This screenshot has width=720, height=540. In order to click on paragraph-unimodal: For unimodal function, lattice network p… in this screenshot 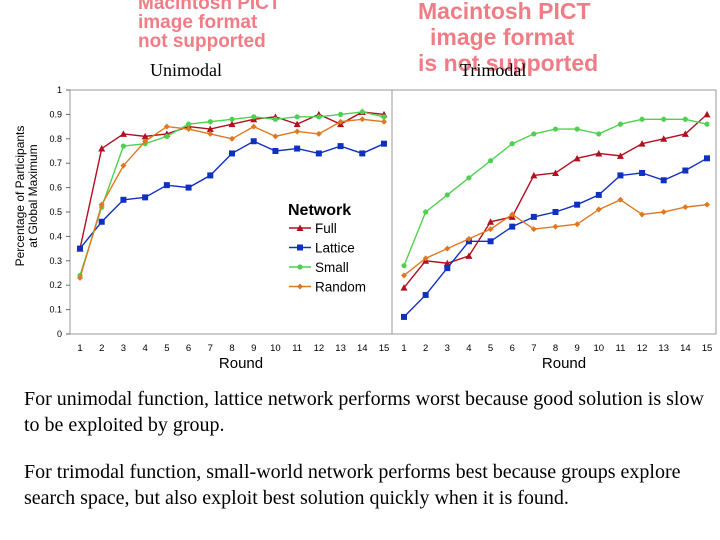, I will do `click(364, 412)`.